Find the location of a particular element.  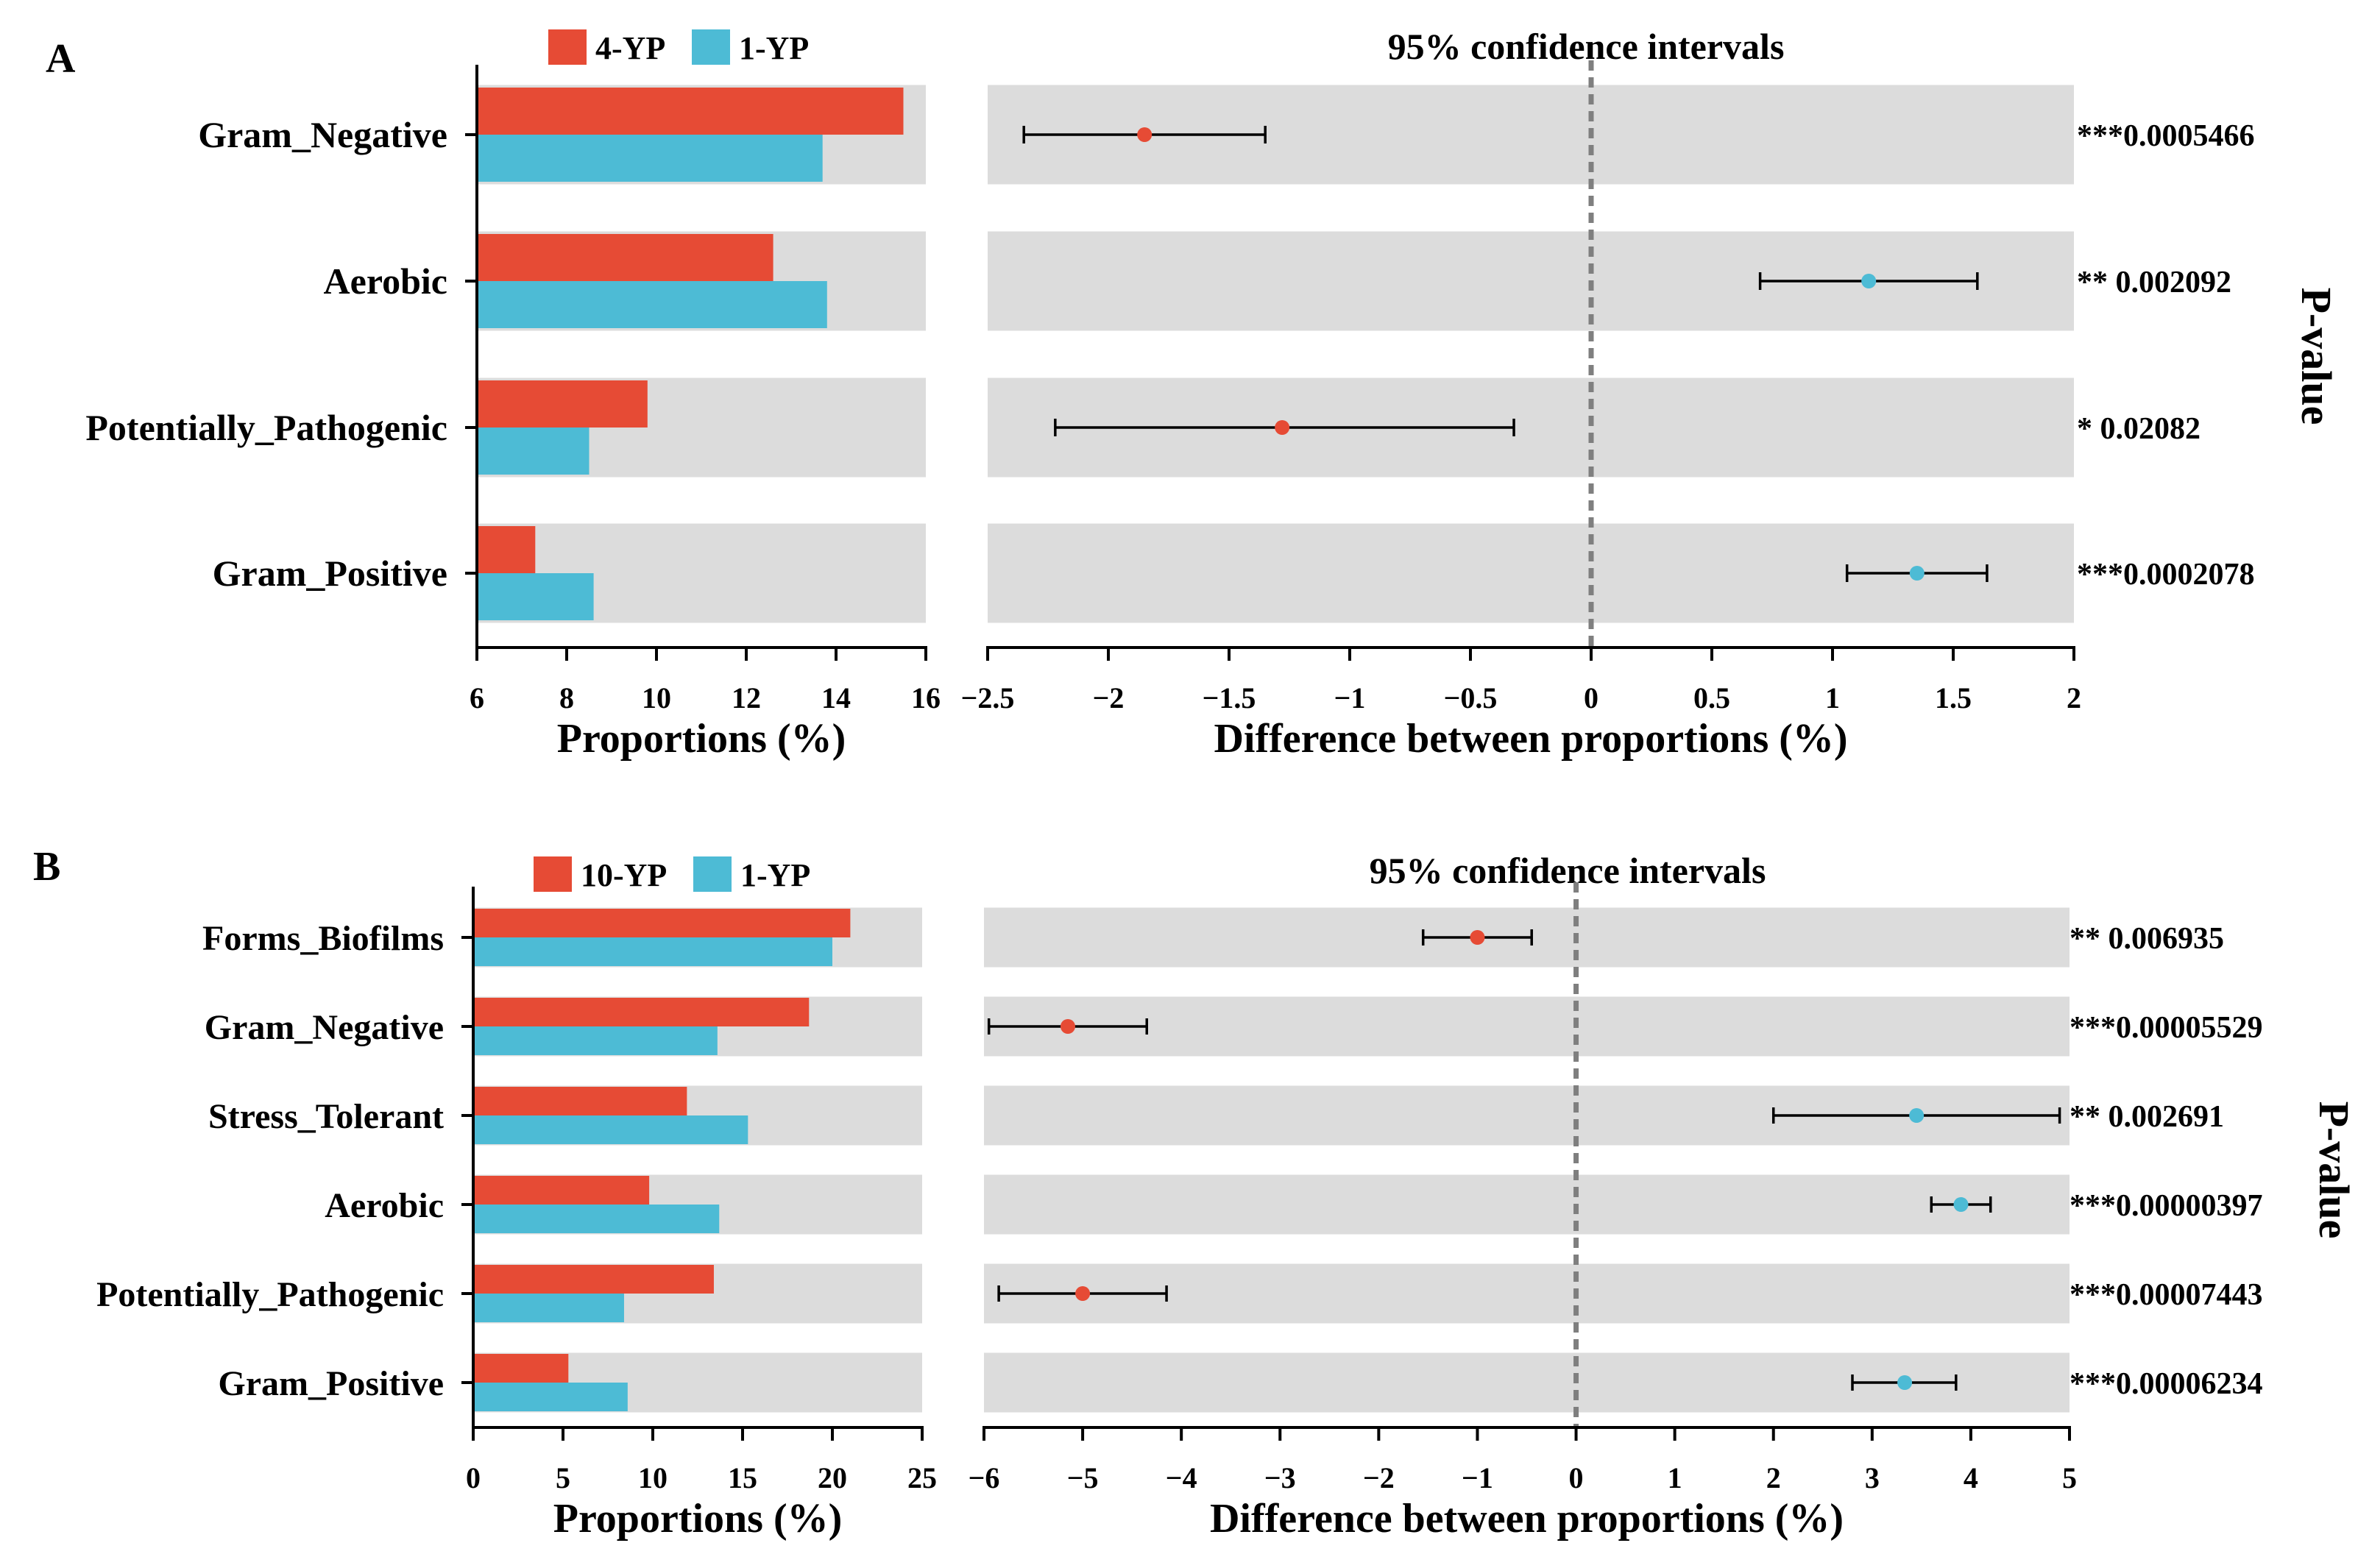

x-tick-label: 12 is located at coordinates (746, 697).